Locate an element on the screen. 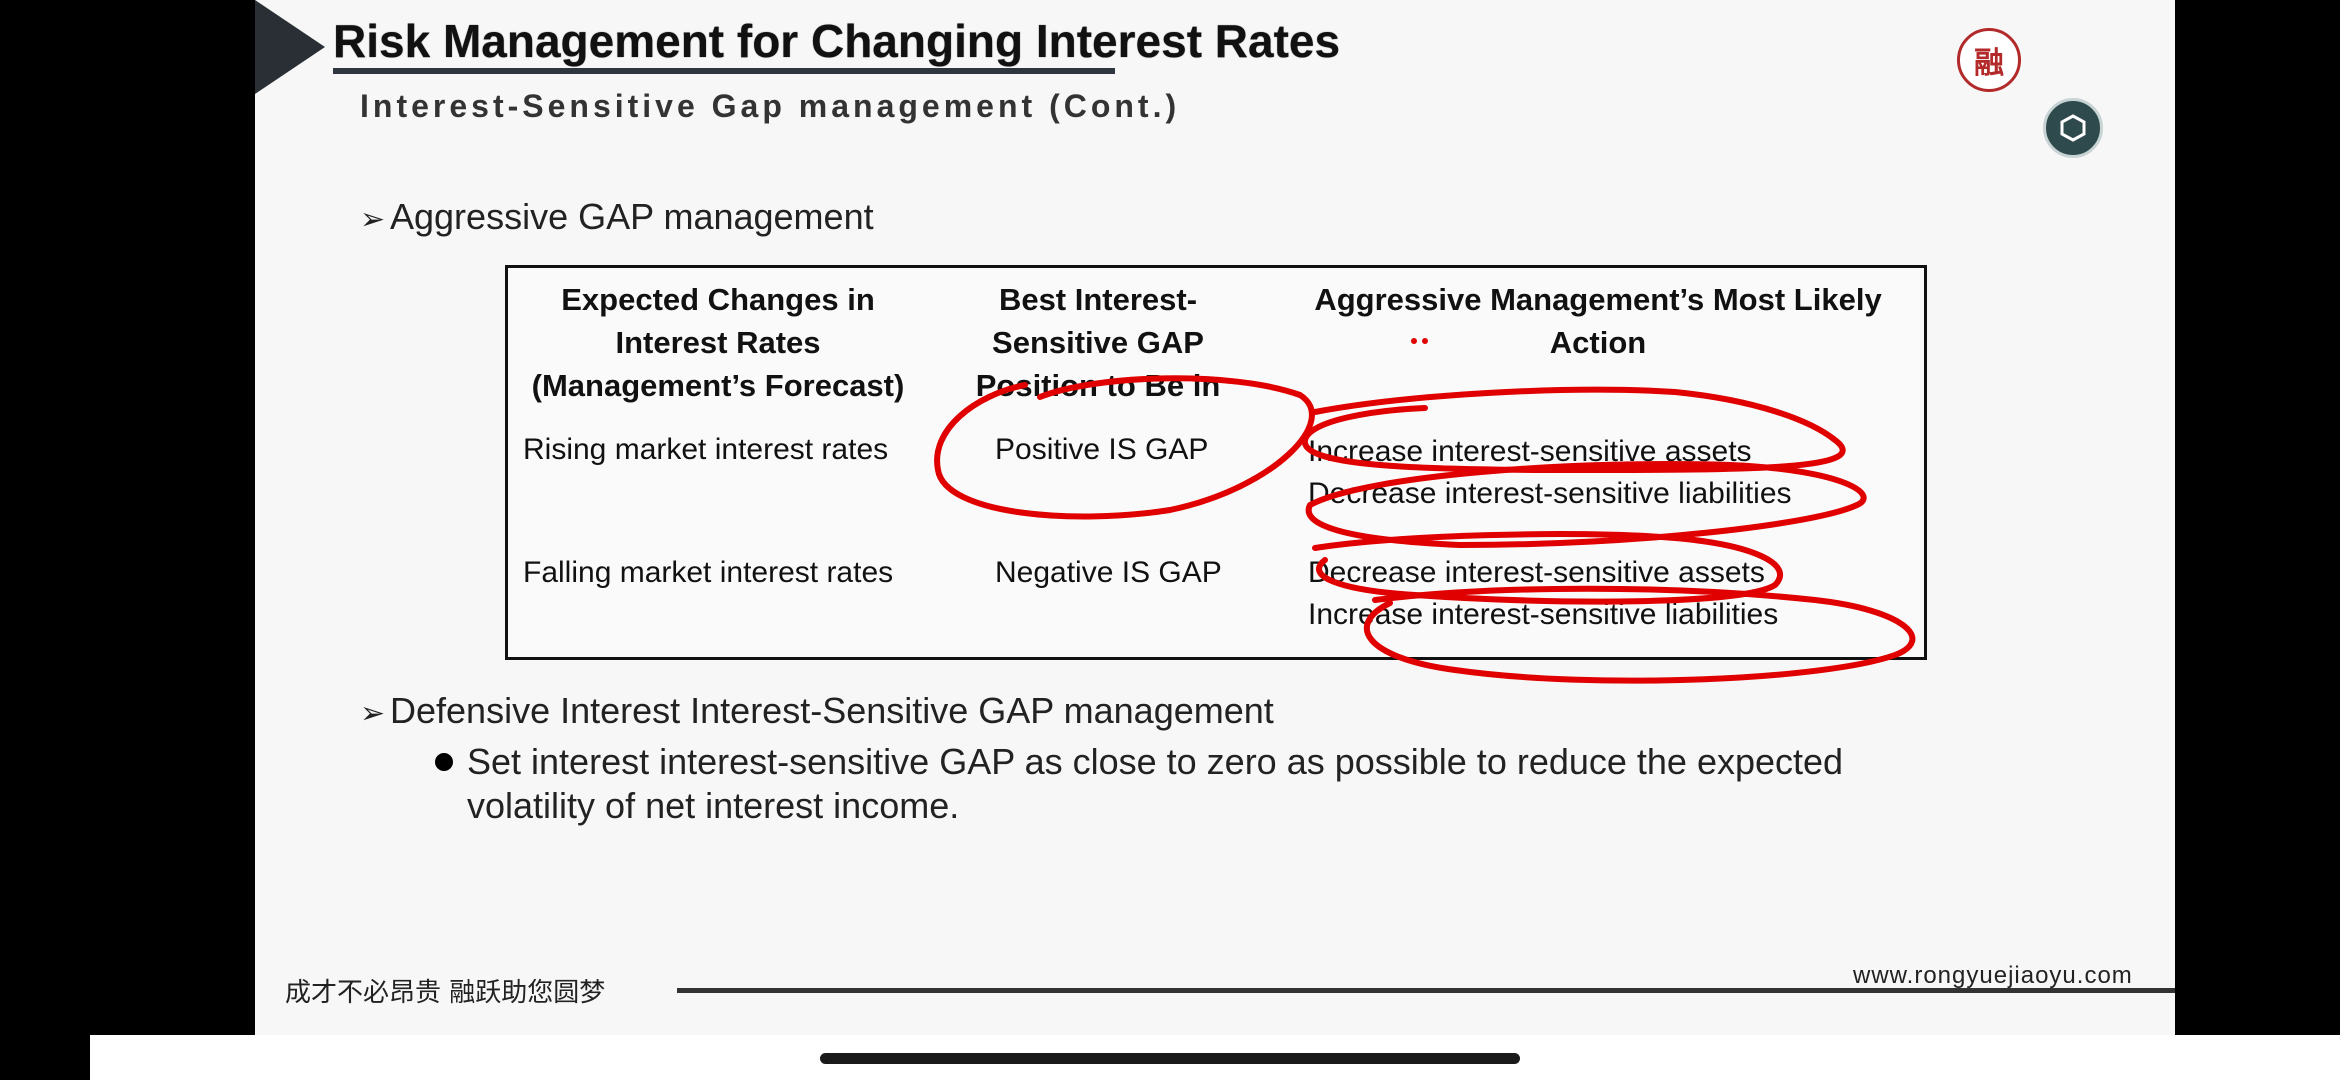 Image resolution: width=2340 pixels, height=1080 pixels. header-line: Action is located at coordinates (1598, 342).